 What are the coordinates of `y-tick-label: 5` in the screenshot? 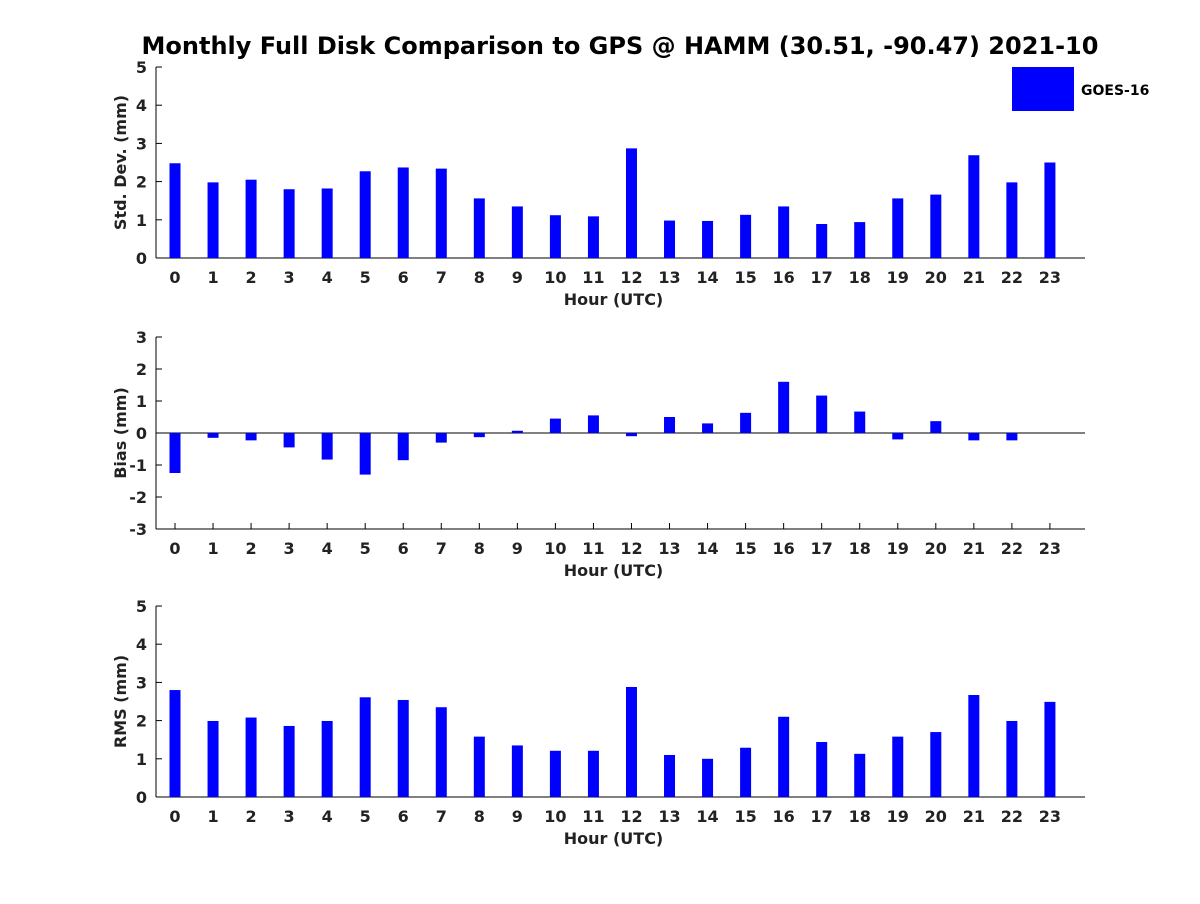 It's located at (141, 606).